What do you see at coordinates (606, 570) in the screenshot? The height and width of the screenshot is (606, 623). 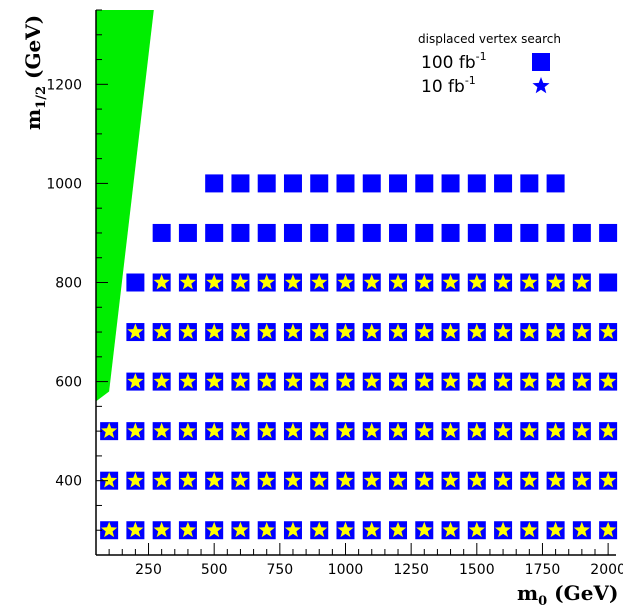 I see `x-tick-label: 2000` at bounding box center [606, 570].